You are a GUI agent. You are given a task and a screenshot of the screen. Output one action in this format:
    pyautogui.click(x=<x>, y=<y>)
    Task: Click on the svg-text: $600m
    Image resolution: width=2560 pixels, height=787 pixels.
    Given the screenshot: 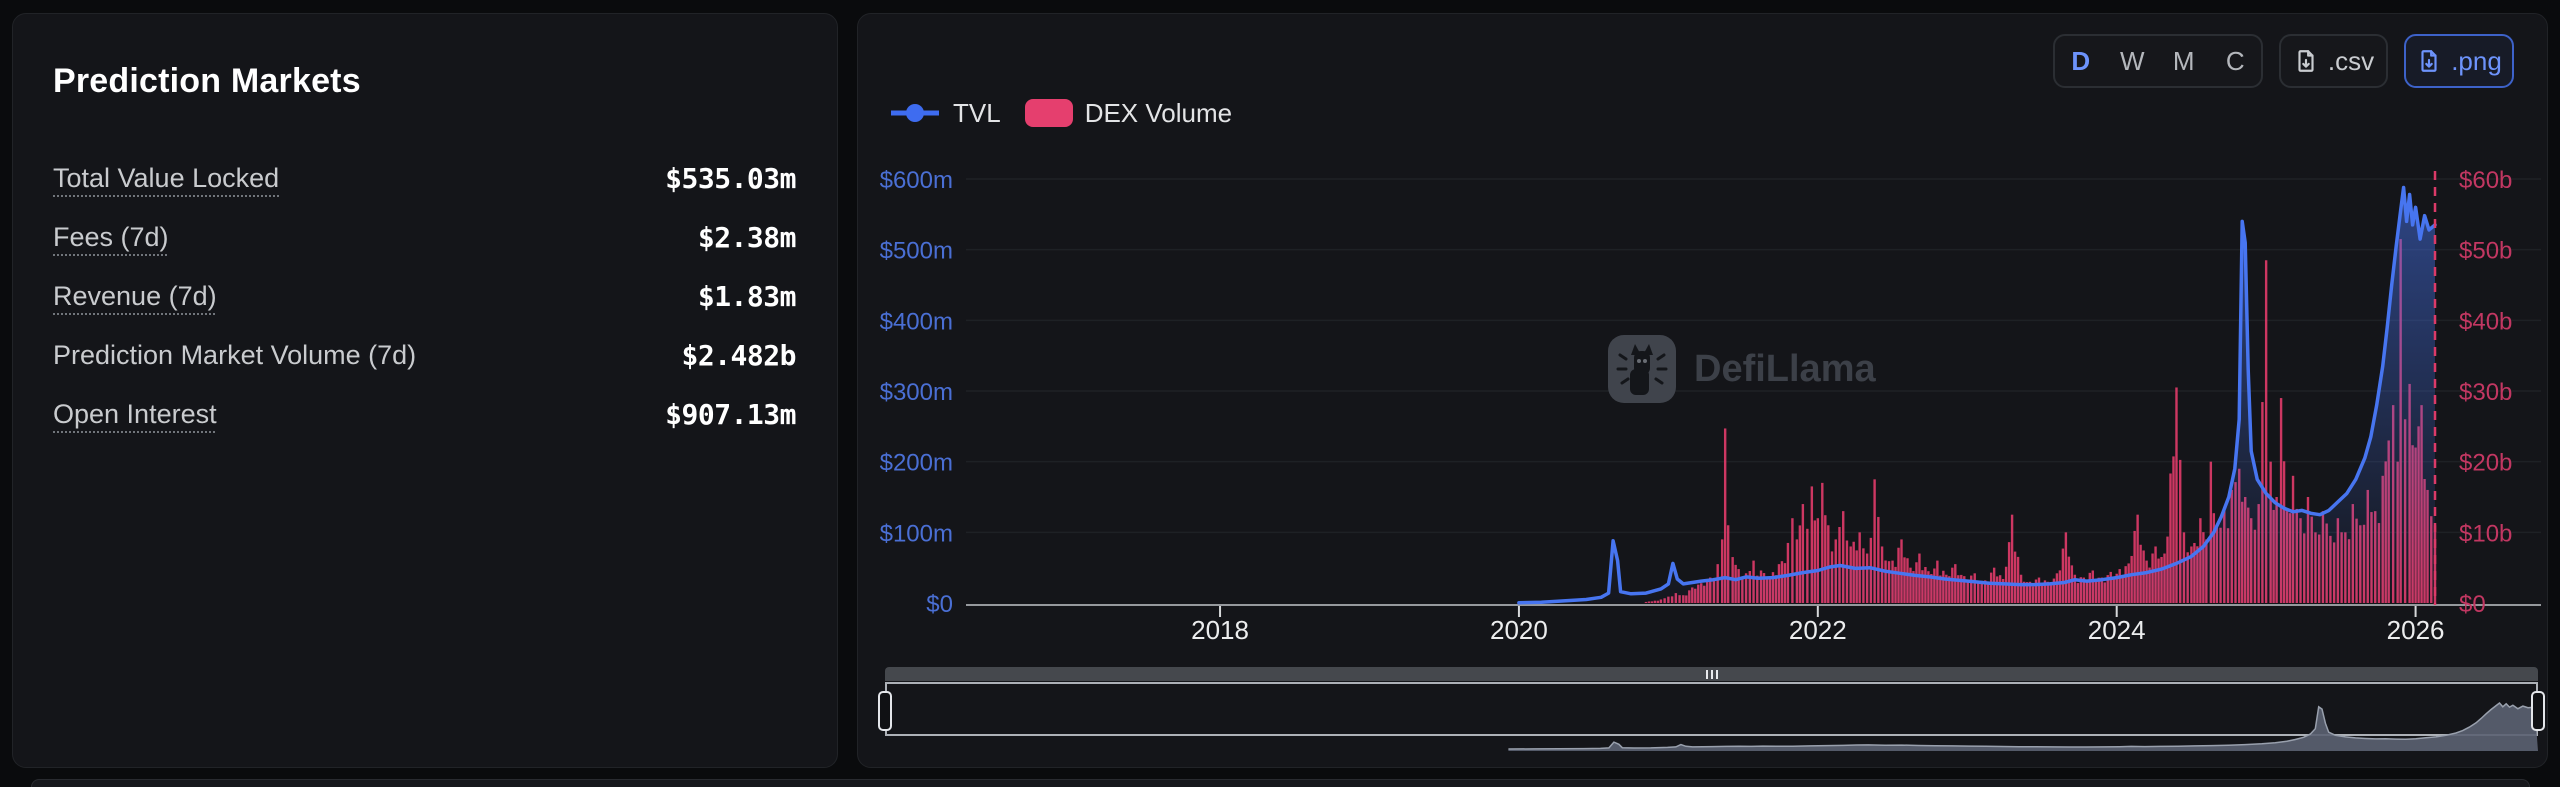 What is the action you would take?
    pyautogui.click(x=916, y=180)
    